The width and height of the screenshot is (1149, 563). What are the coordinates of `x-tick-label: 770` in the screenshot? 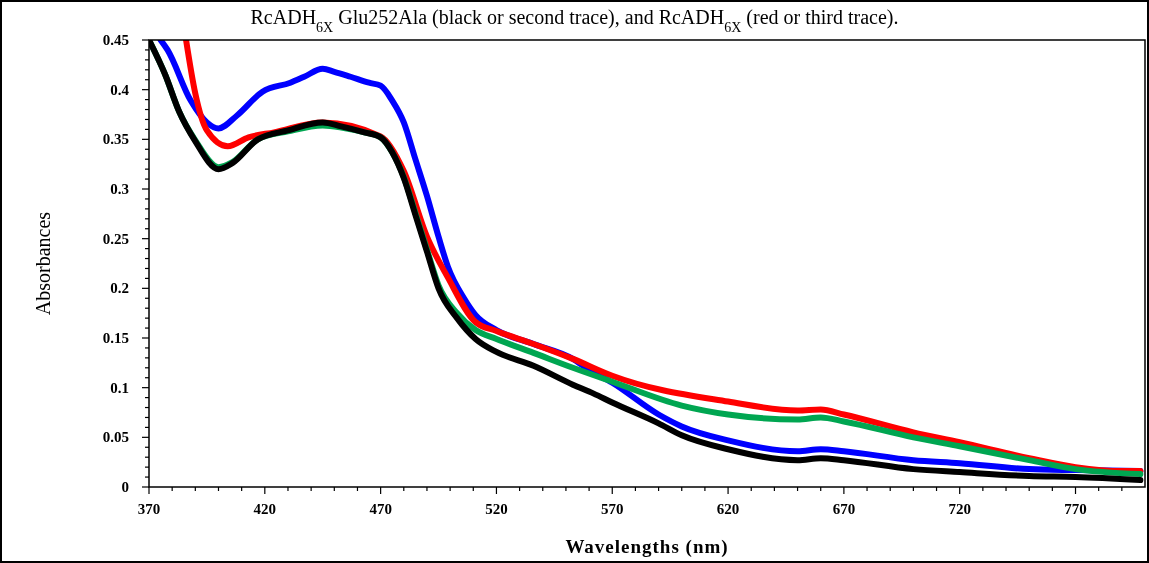 It's located at (1075, 509).